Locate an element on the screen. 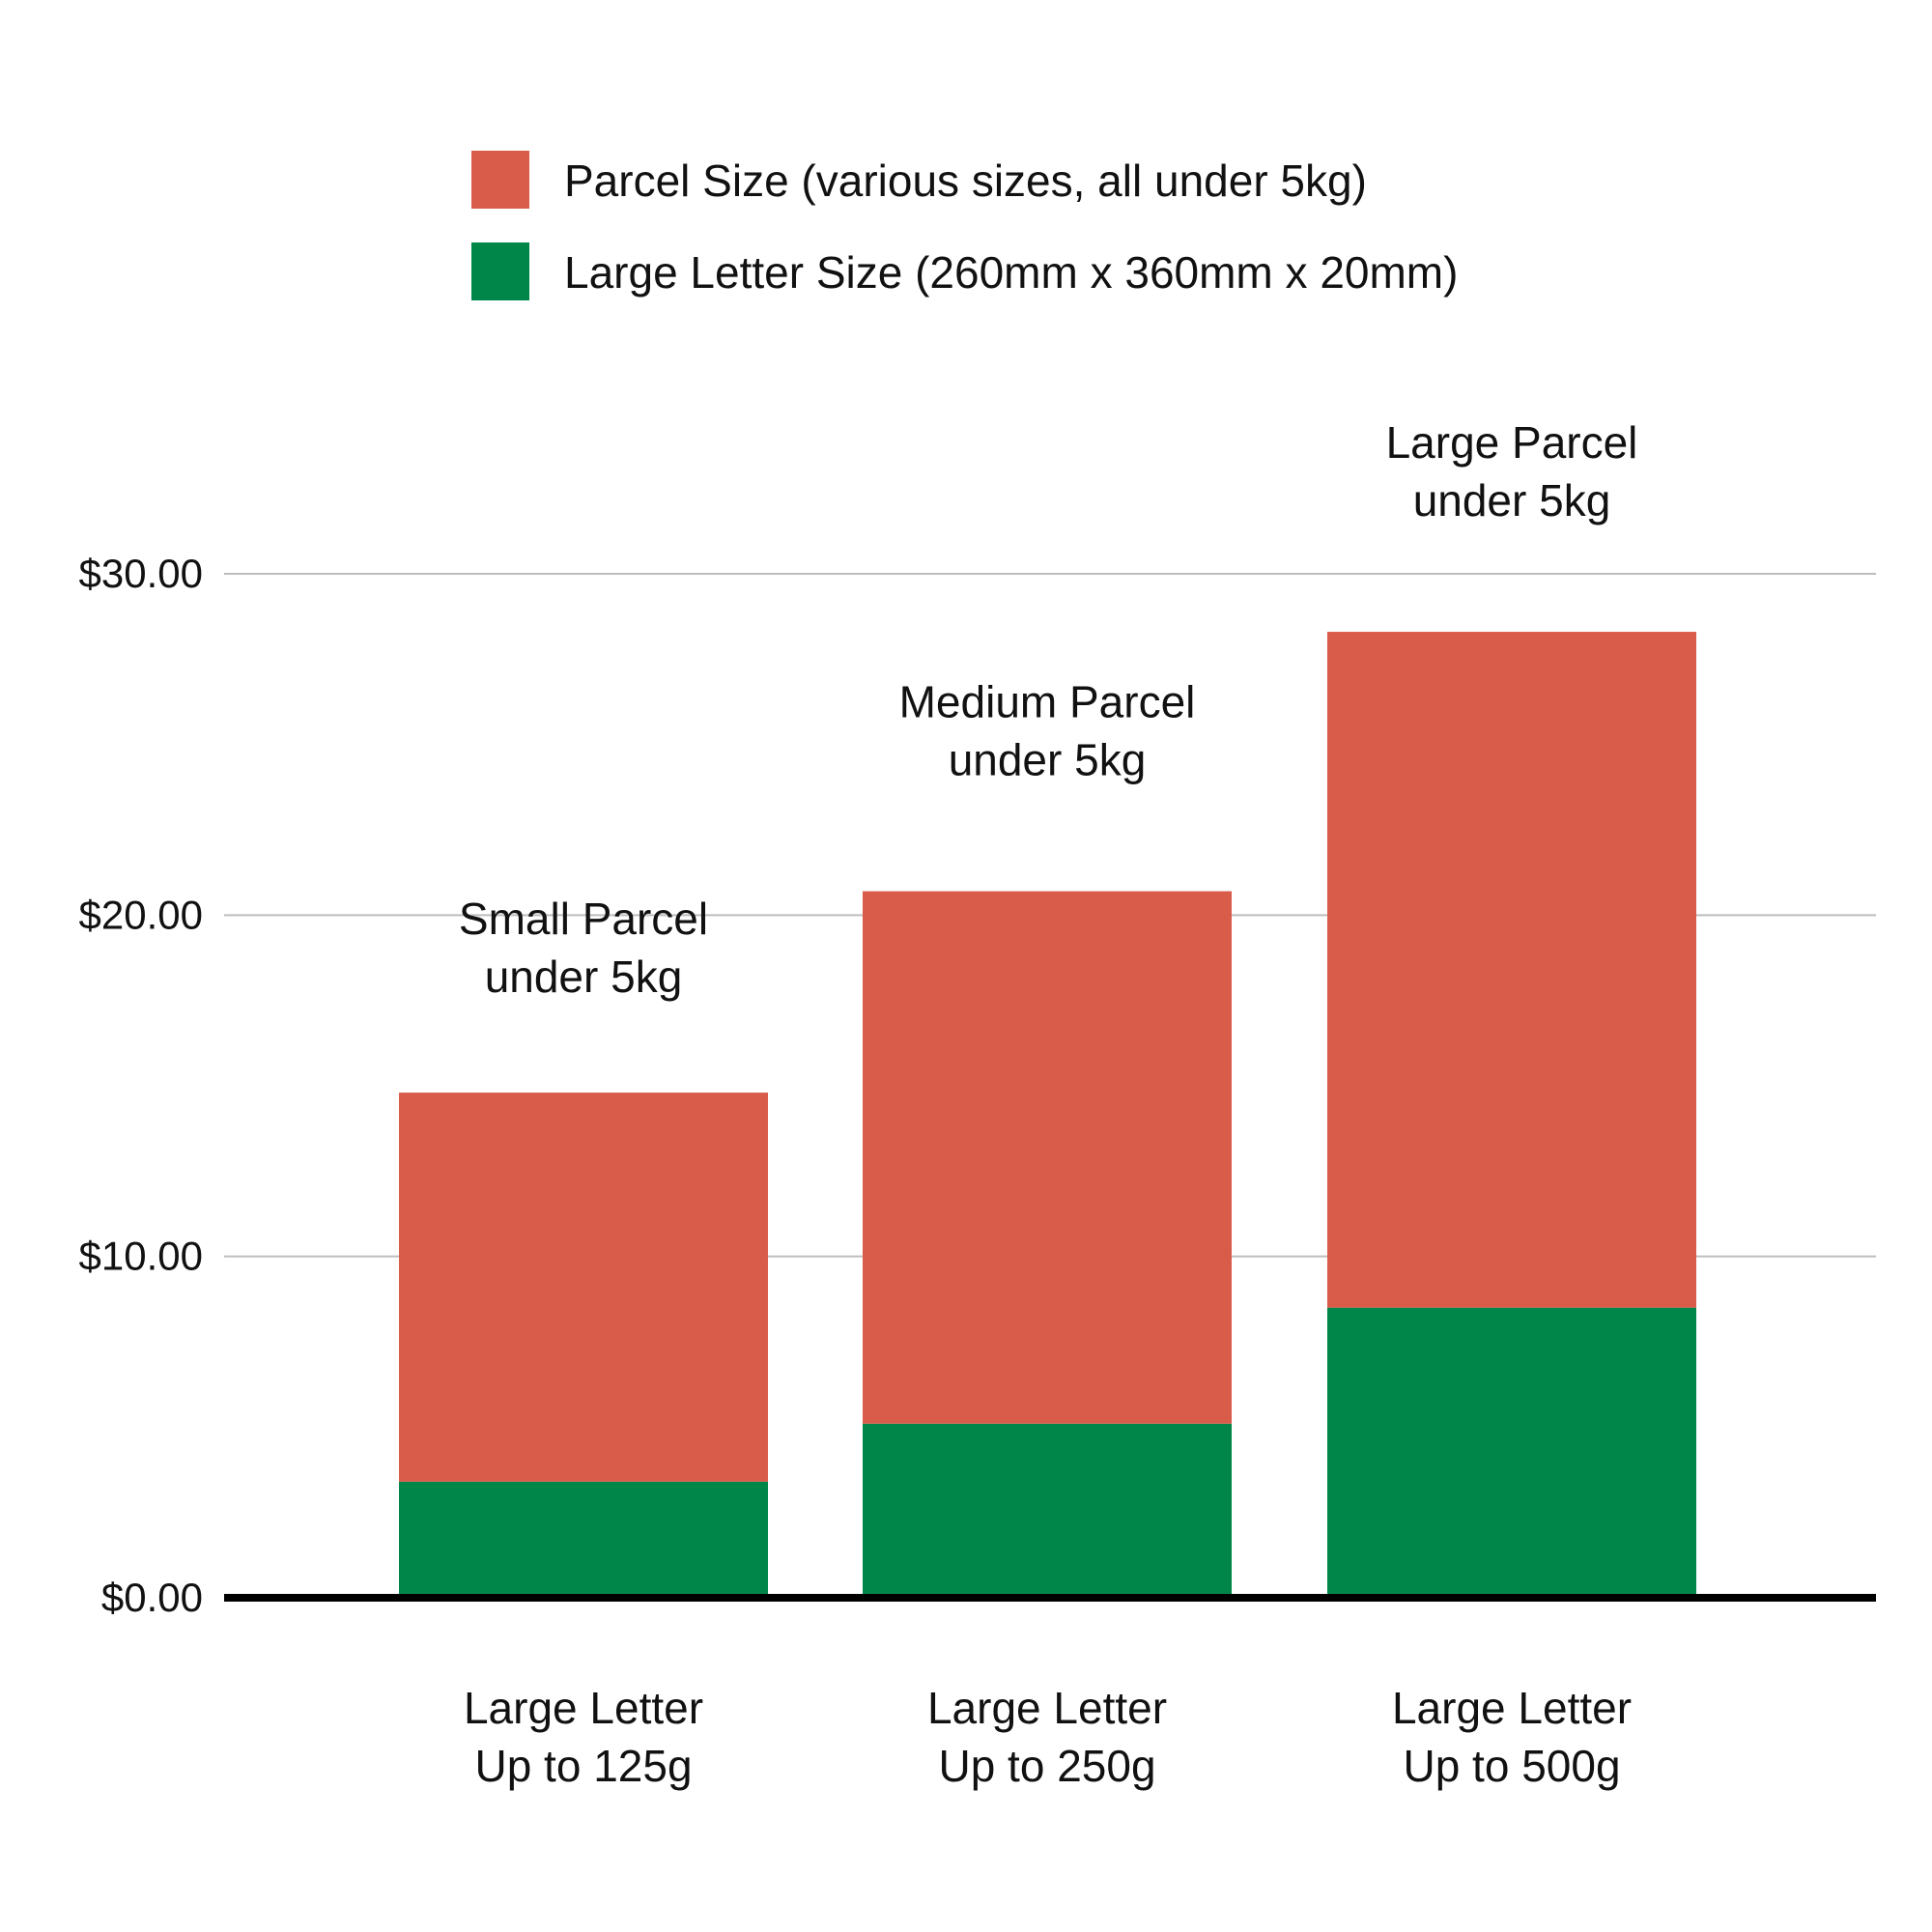 Image resolution: width=1932 pixels, height=1932 pixels. y-tick-label: $30.00 is located at coordinates (141, 573).